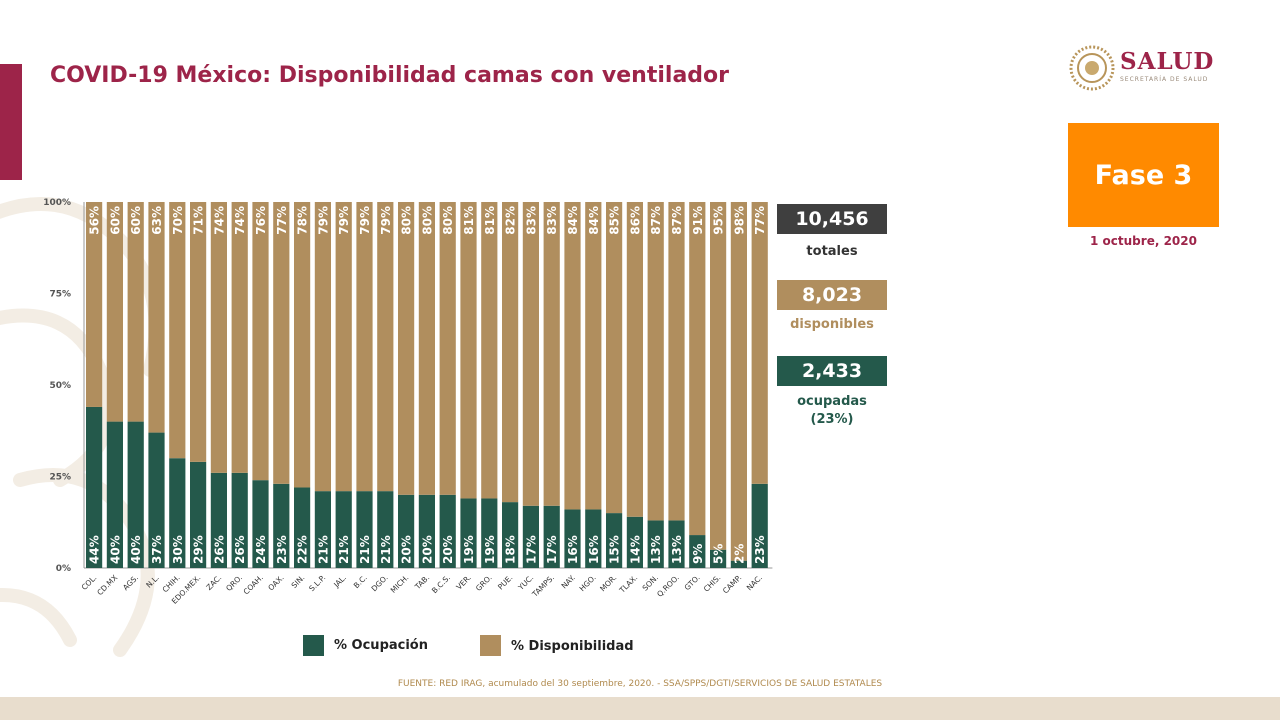 The height and width of the screenshot is (720, 1280). What do you see at coordinates (754, 582) in the screenshot?
I see `x-tick-label: NAC.` at bounding box center [754, 582].